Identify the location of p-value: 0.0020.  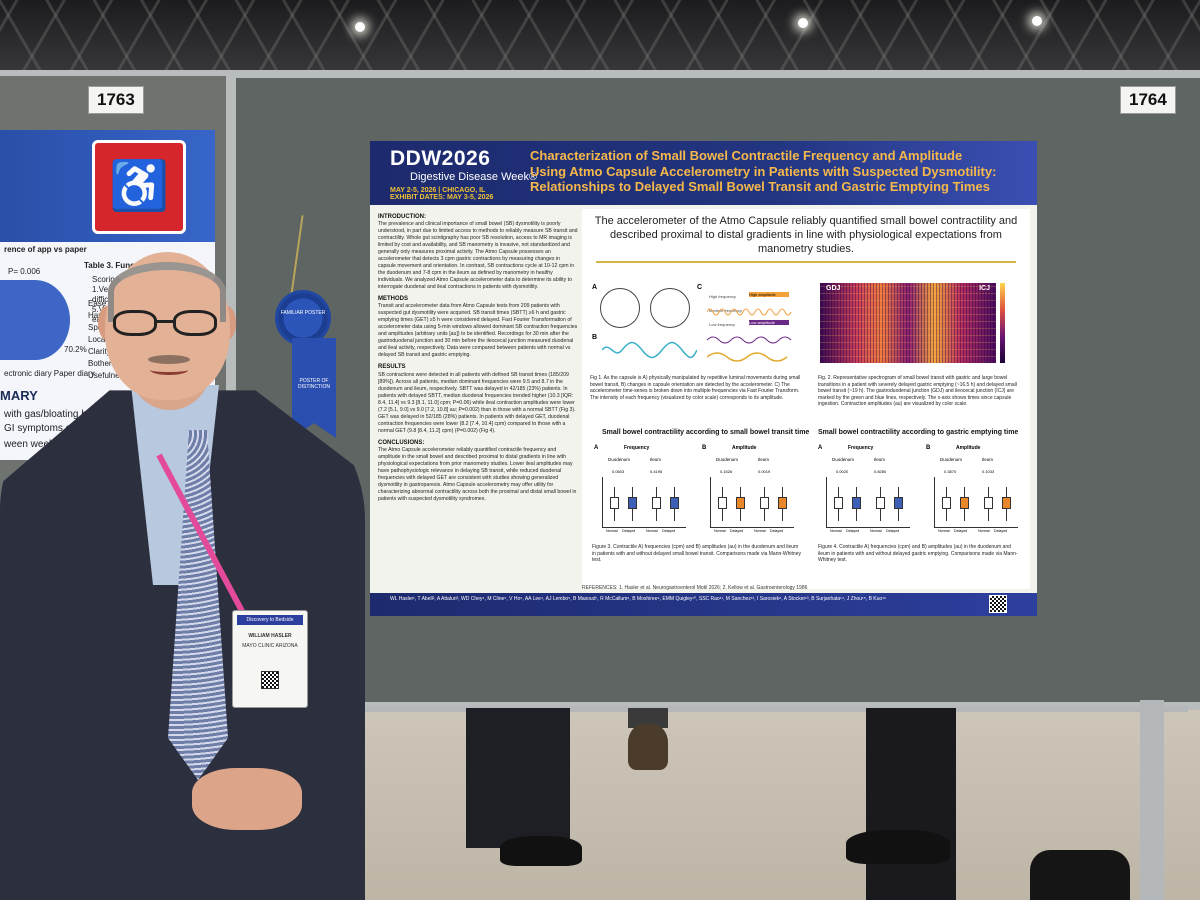
(842, 471).